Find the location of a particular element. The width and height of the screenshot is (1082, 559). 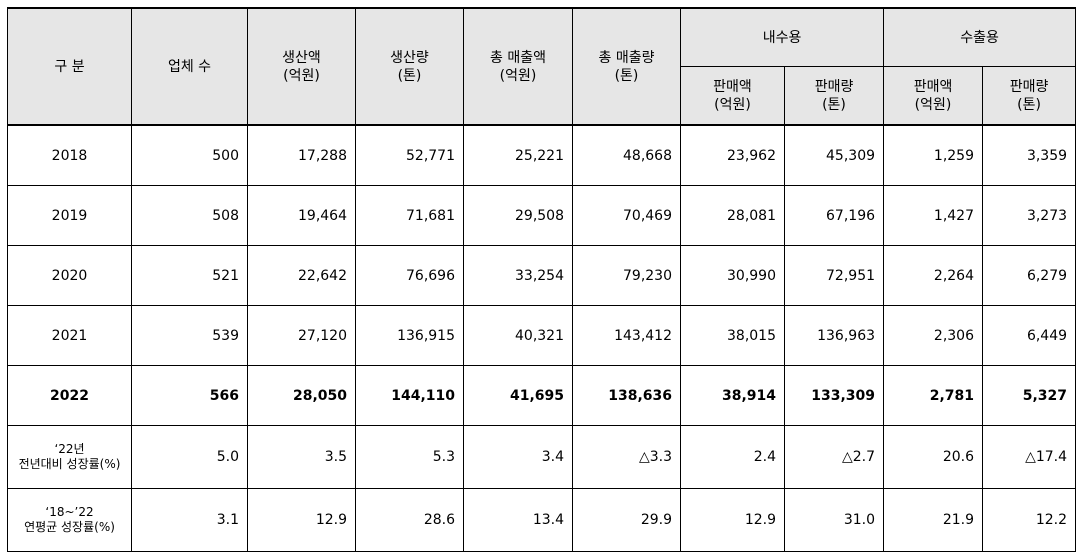

header-companies: 업체 수 is located at coordinates (189, 66).